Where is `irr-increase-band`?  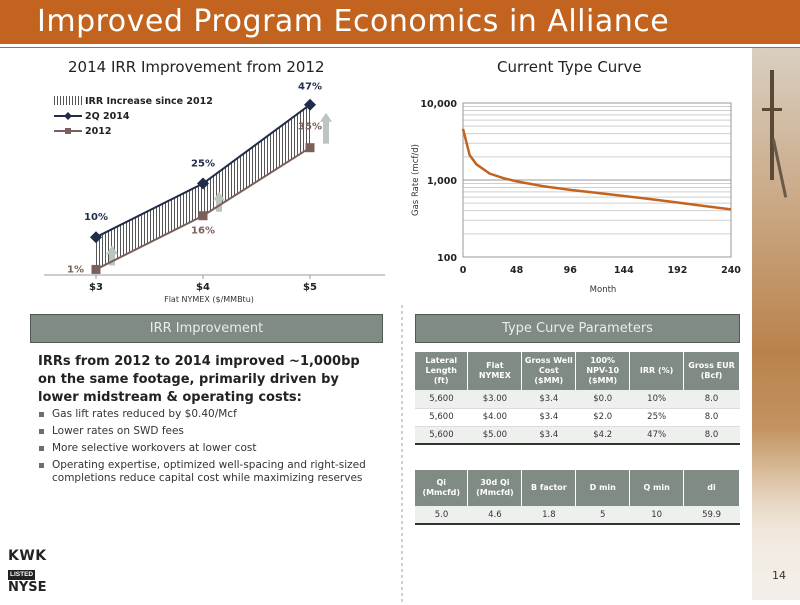
irr-increase-band is located at coordinates (214, 187).